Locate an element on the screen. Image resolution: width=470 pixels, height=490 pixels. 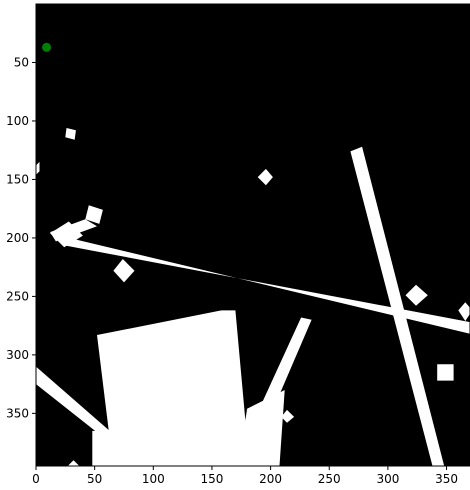
y-tick-label: 200 is located at coordinates (17, 238).